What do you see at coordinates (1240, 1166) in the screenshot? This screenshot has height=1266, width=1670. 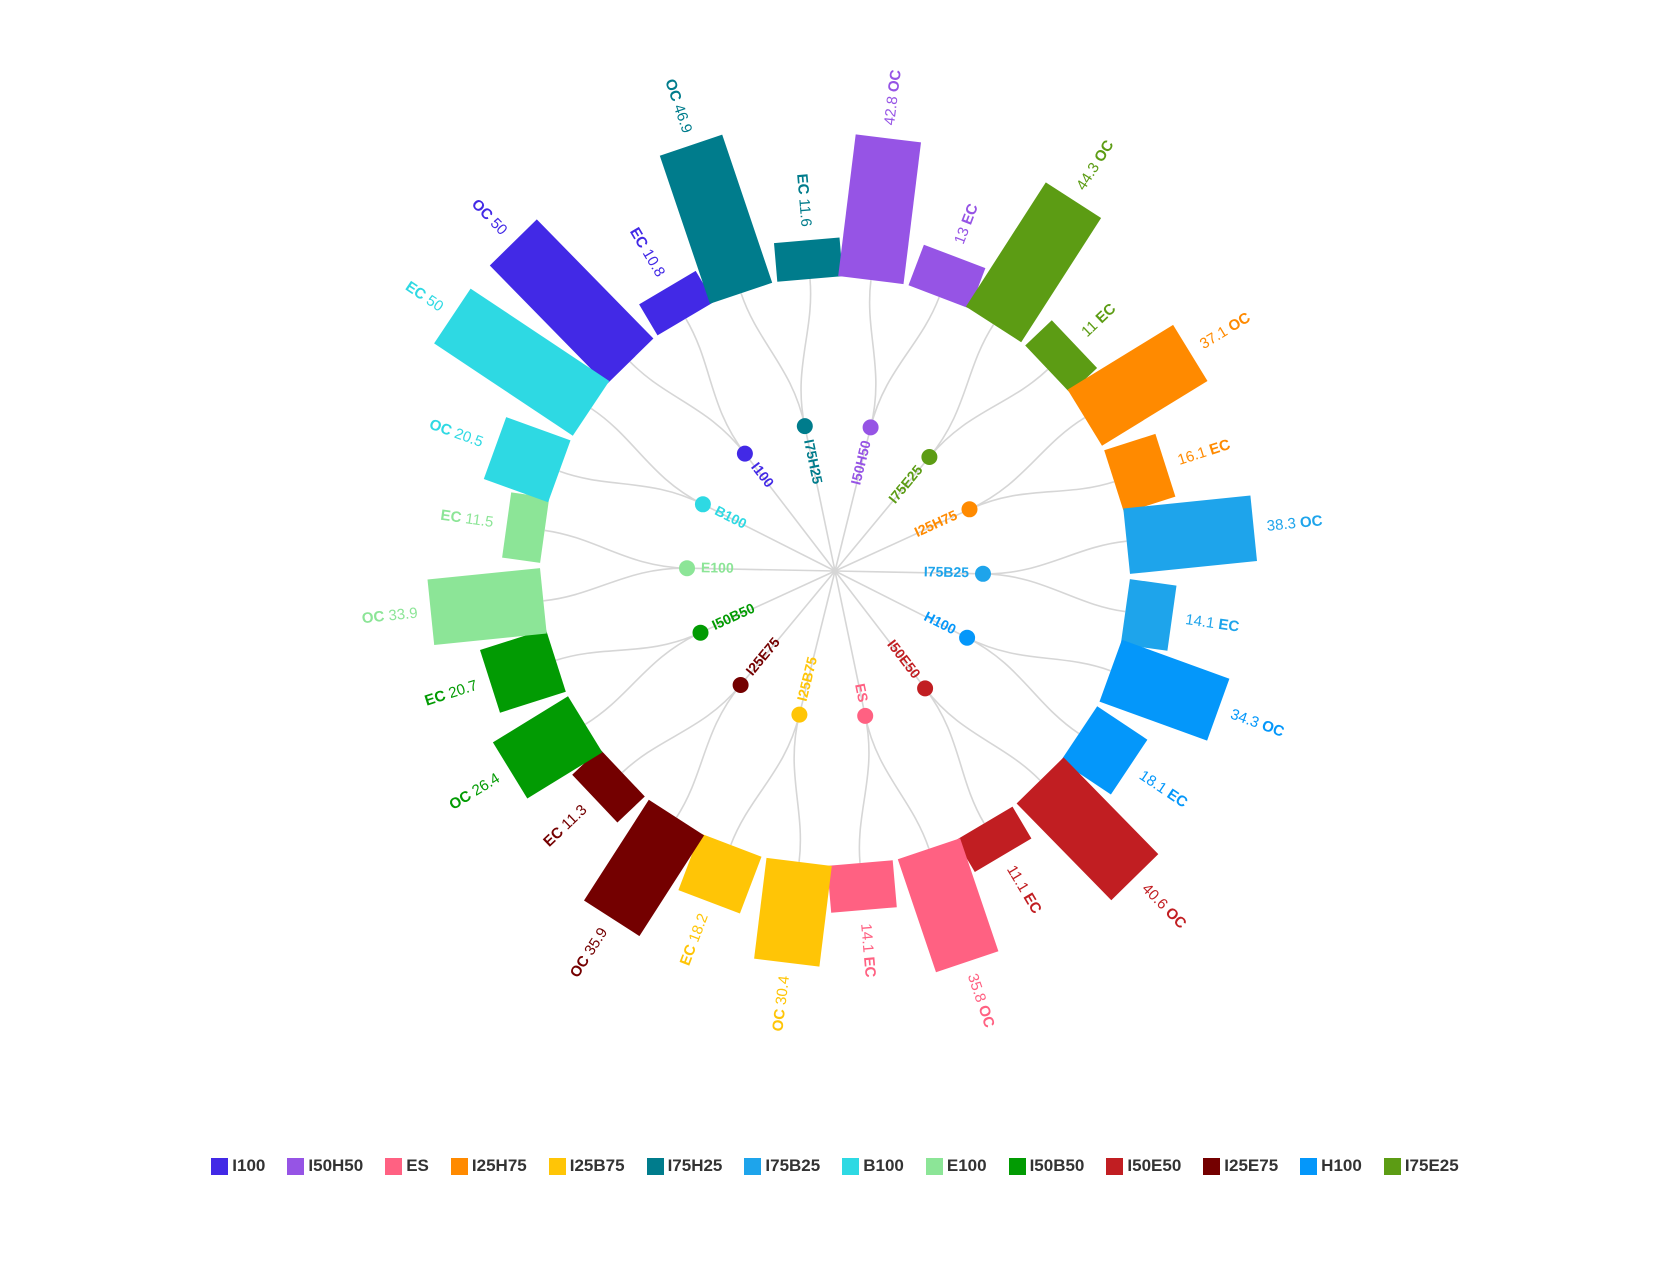 I see `legend-item: I25E75` at bounding box center [1240, 1166].